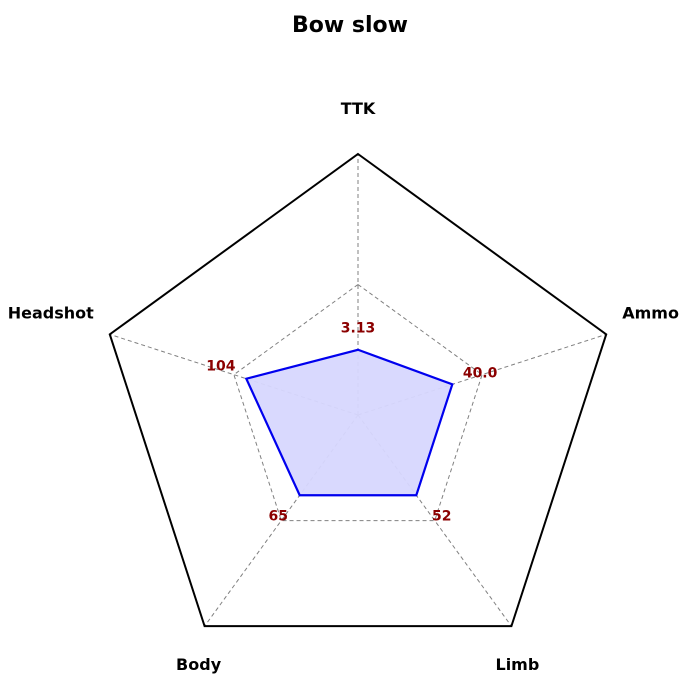 Image resolution: width=700 pixels, height=700 pixels. What do you see at coordinates (199, 664) in the screenshot?
I see `axis-label-body: Body` at bounding box center [199, 664].